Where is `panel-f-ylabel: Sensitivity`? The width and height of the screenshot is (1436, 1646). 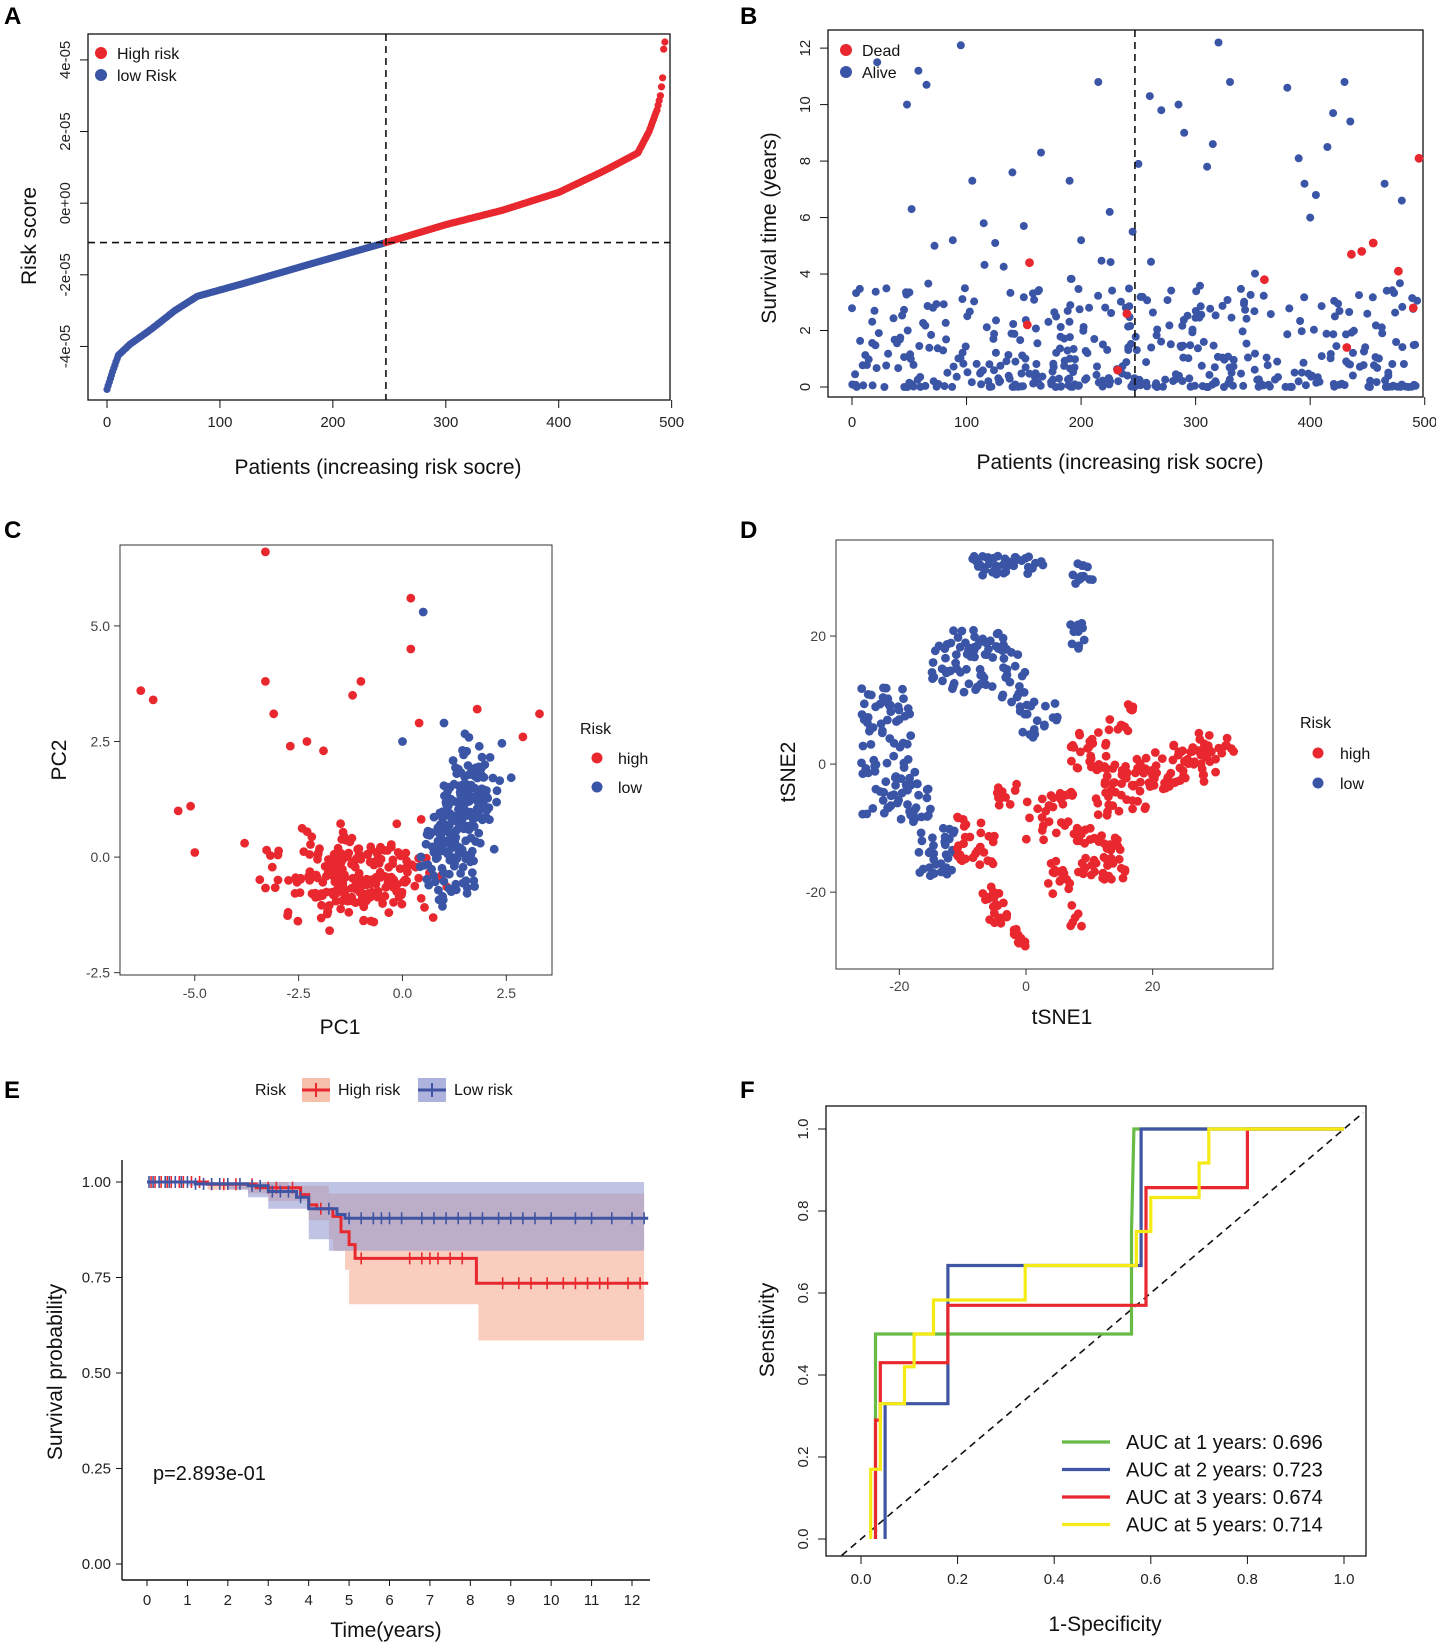
panel-f-ylabel: Sensitivity is located at coordinates (767, 1329).